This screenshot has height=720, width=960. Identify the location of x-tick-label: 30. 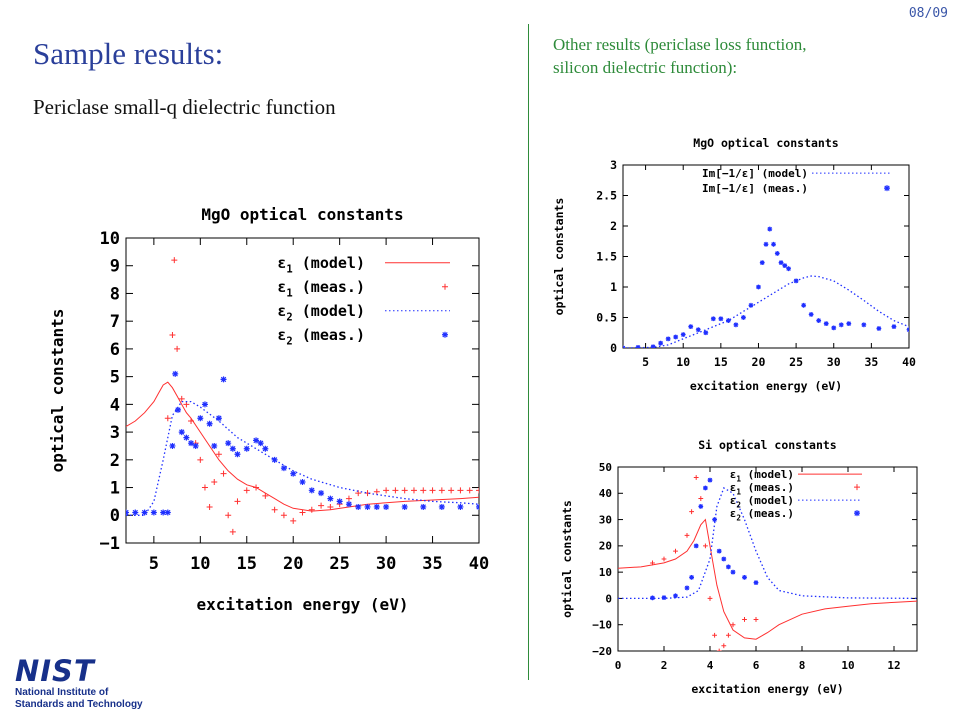
(834, 362).